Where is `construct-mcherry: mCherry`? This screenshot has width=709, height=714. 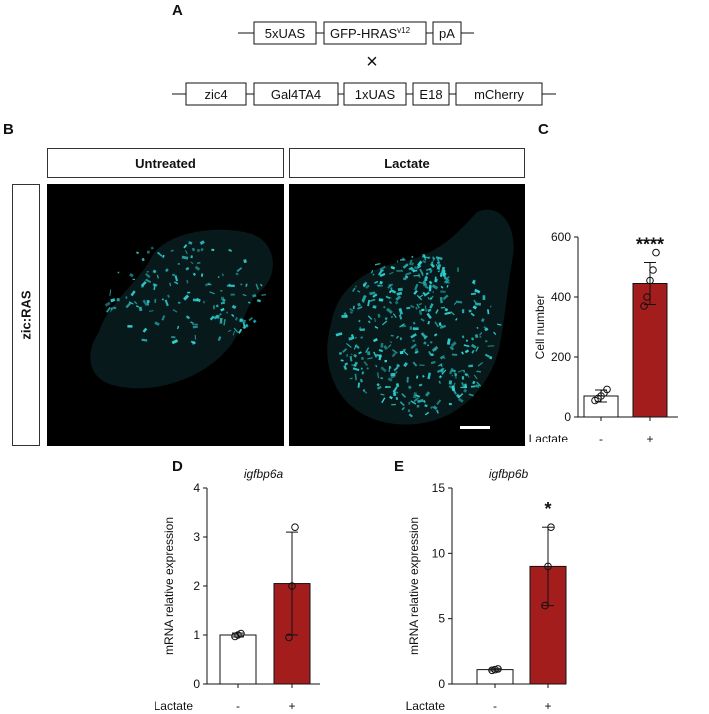
construct-mcherry: mCherry is located at coordinates (499, 94).